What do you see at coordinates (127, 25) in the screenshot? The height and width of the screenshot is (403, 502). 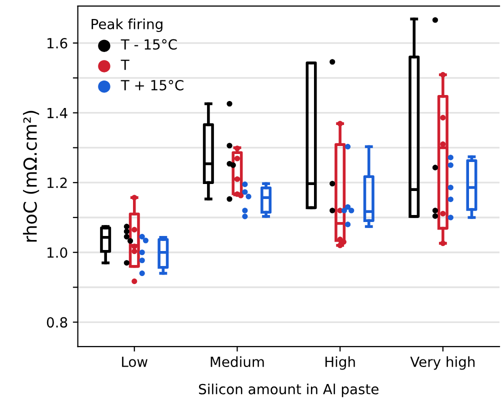 I see `legend-title: Peak firing` at bounding box center [127, 25].